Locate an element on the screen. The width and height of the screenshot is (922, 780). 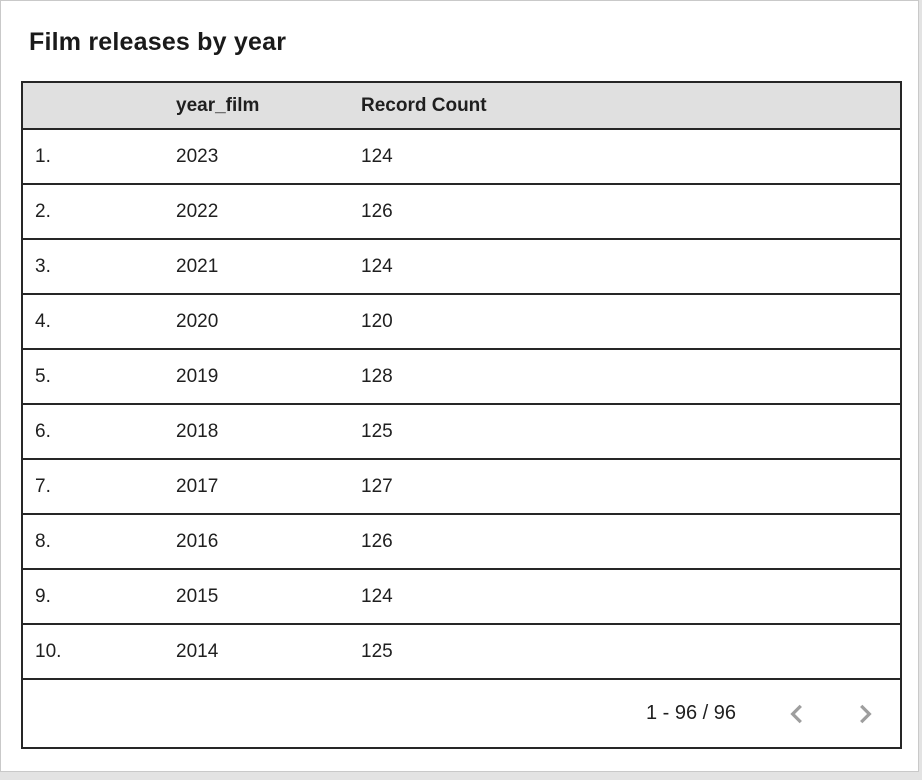
table-row: 9. 2015 124 is located at coordinates (461, 597).